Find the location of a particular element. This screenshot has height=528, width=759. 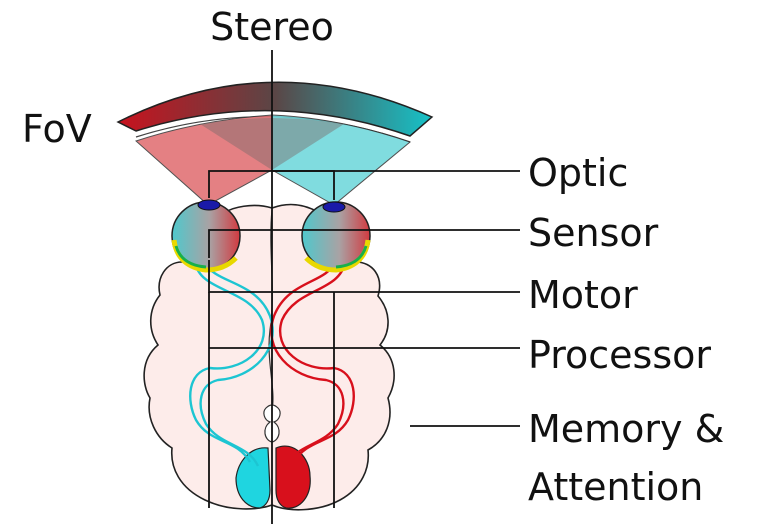

label-attention: Attention is located at coordinates (615, 487).